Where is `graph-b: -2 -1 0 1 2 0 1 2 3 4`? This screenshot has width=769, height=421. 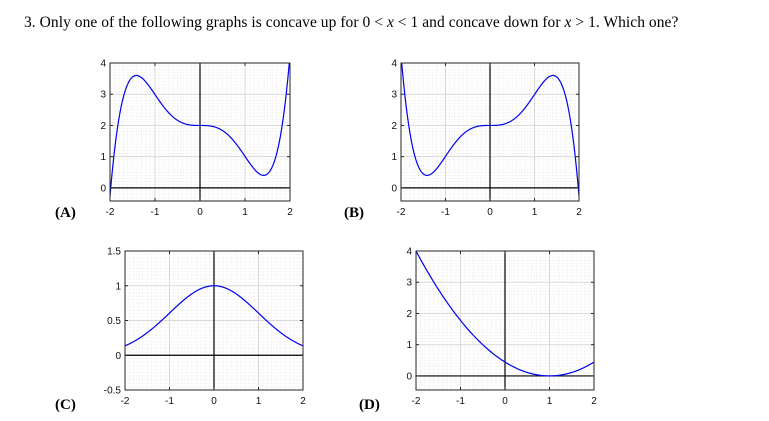 graph-b: -2 -1 0 1 2 0 1 2 3 4 is located at coordinates (486, 139).